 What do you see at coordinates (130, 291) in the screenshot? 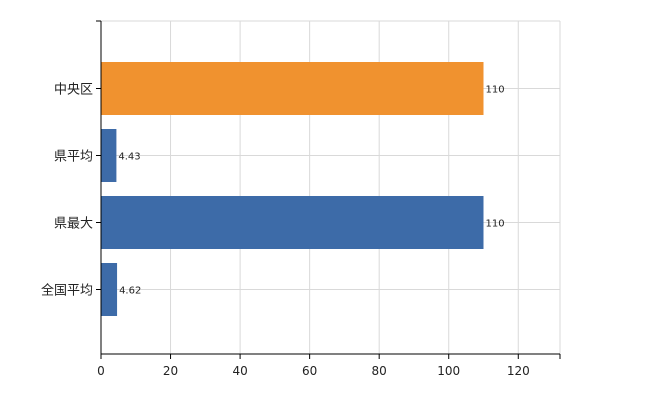
I see `data-label: 4.62` at bounding box center [130, 291].